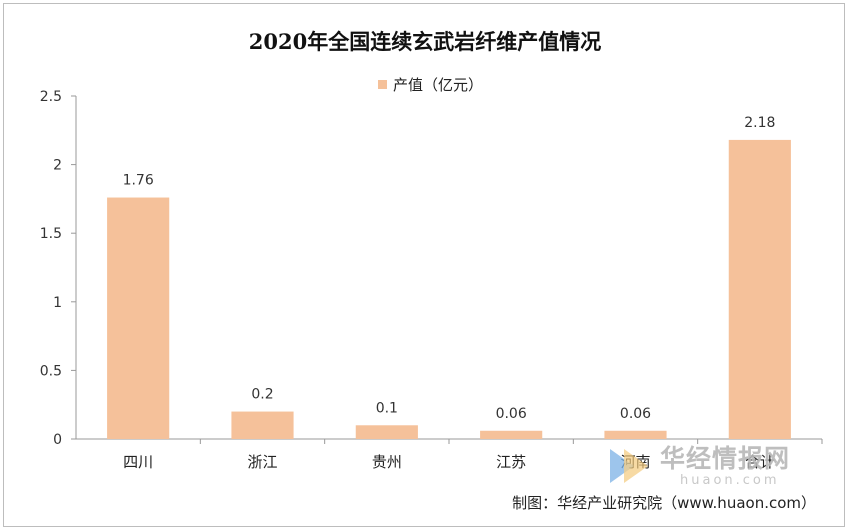 The image size is (850, 532). Describe the element at coordinates (57, 303) in the screenshot. I see `y-tick-label: 1` at that location.